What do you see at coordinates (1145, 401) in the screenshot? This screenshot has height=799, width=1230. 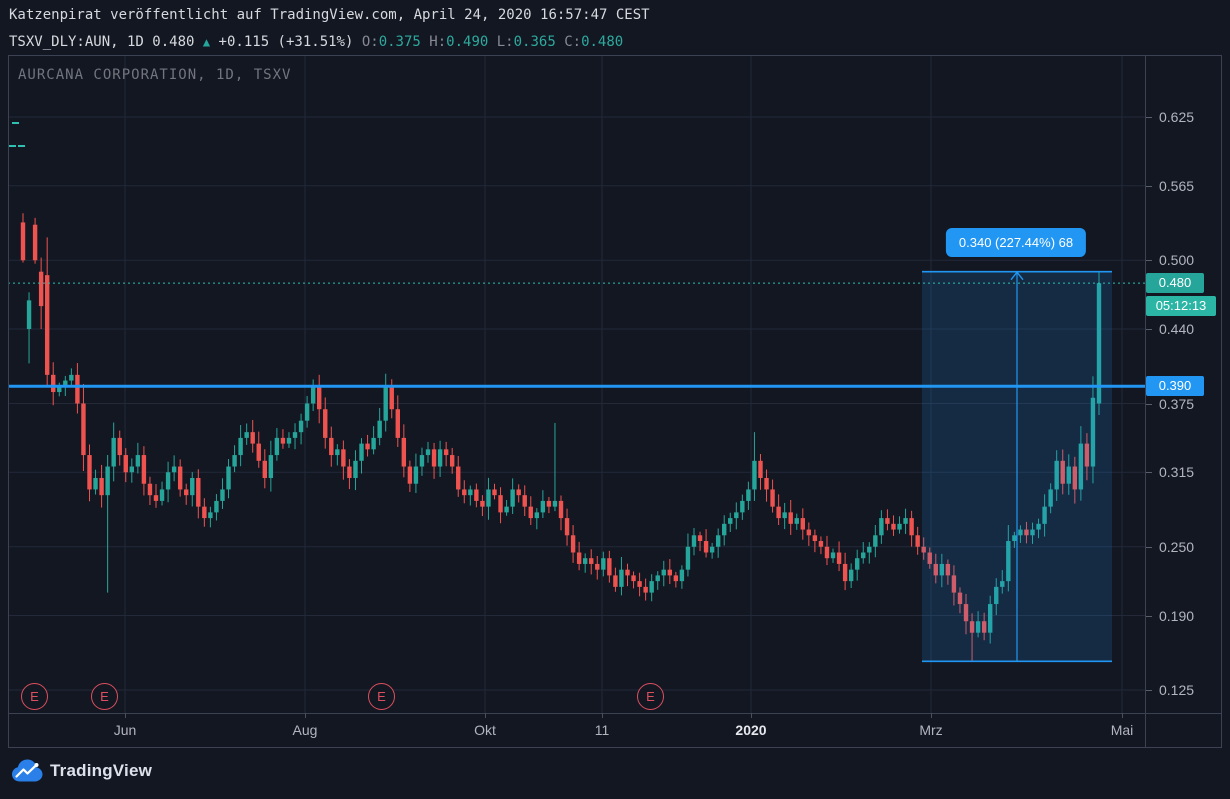 I see `price-axis-border` at bounding box center [1145, 401].